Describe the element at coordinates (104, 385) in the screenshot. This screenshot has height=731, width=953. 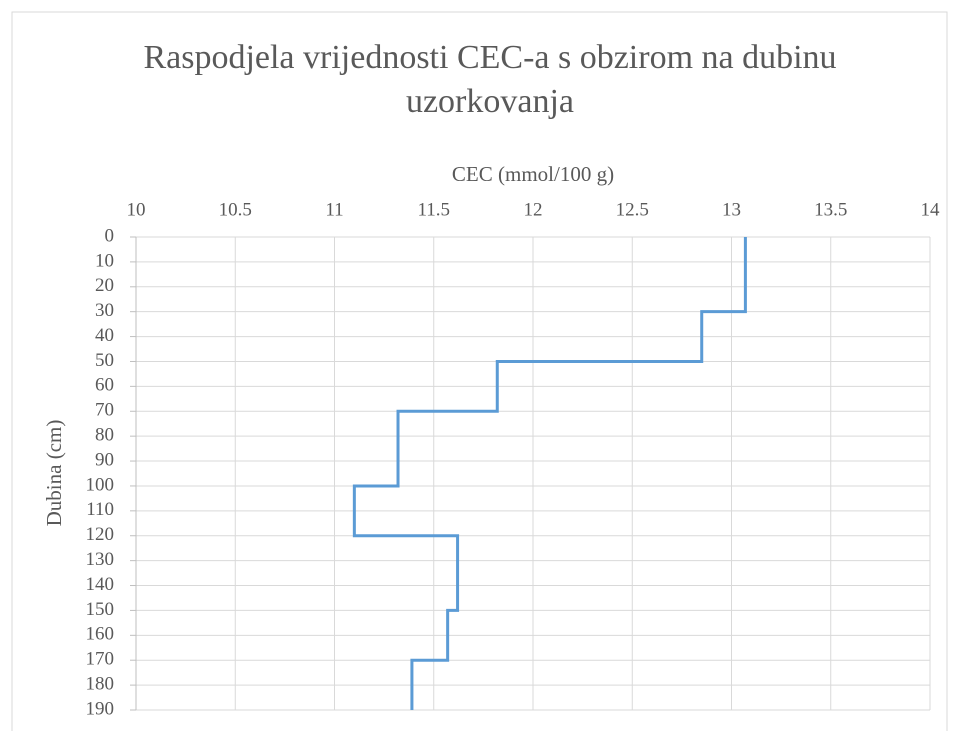
I see `y-tick-label: 60` at that location.